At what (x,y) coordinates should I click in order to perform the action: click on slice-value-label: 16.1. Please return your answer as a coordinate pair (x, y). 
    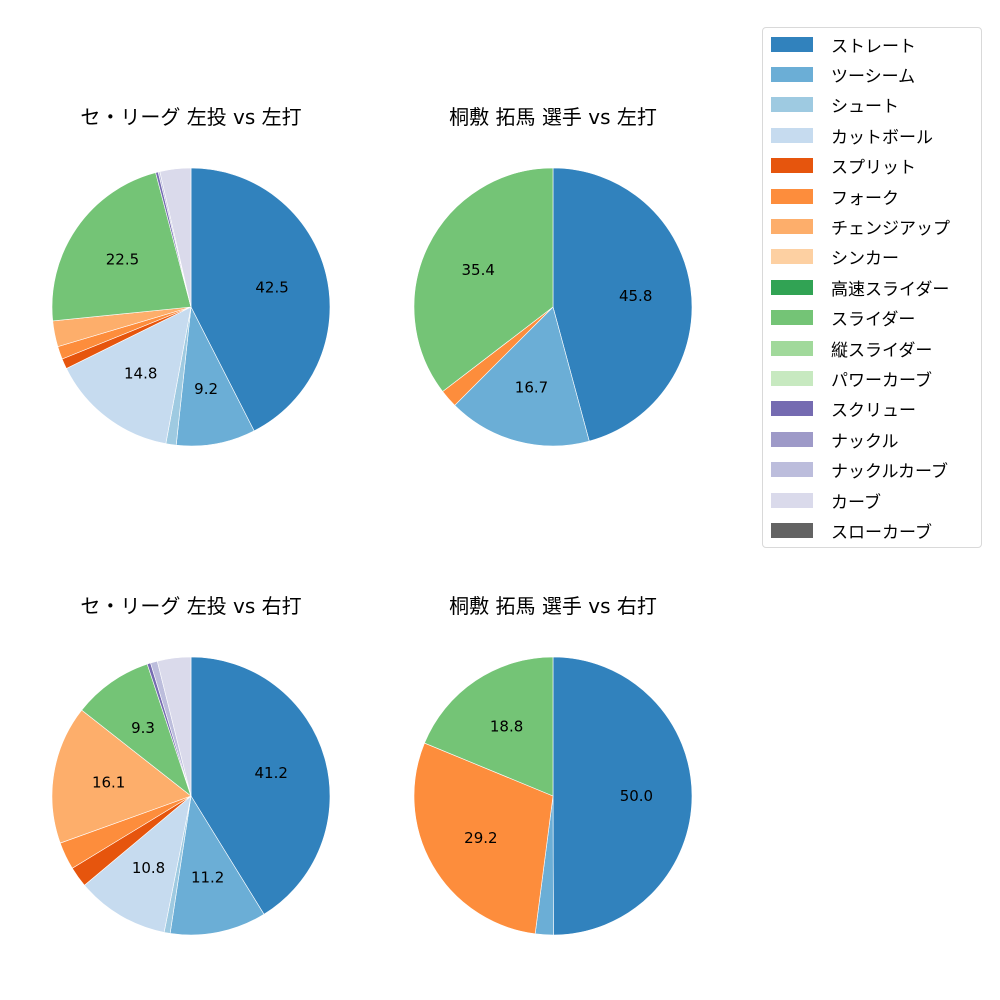
    Looking at the image, I should click on (108, 783).